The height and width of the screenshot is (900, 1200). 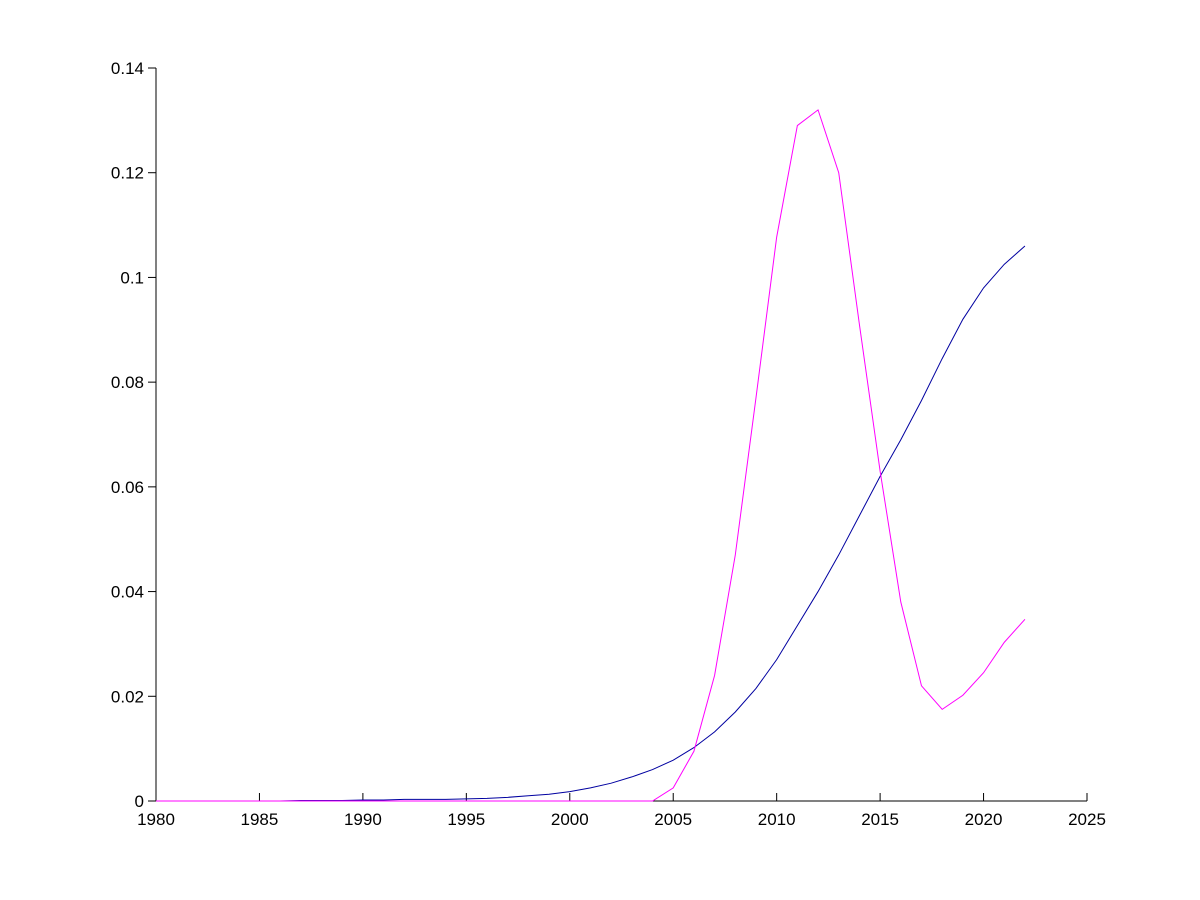 I want to click on y-tick-label: 0.04, so click(x=127, y=592).